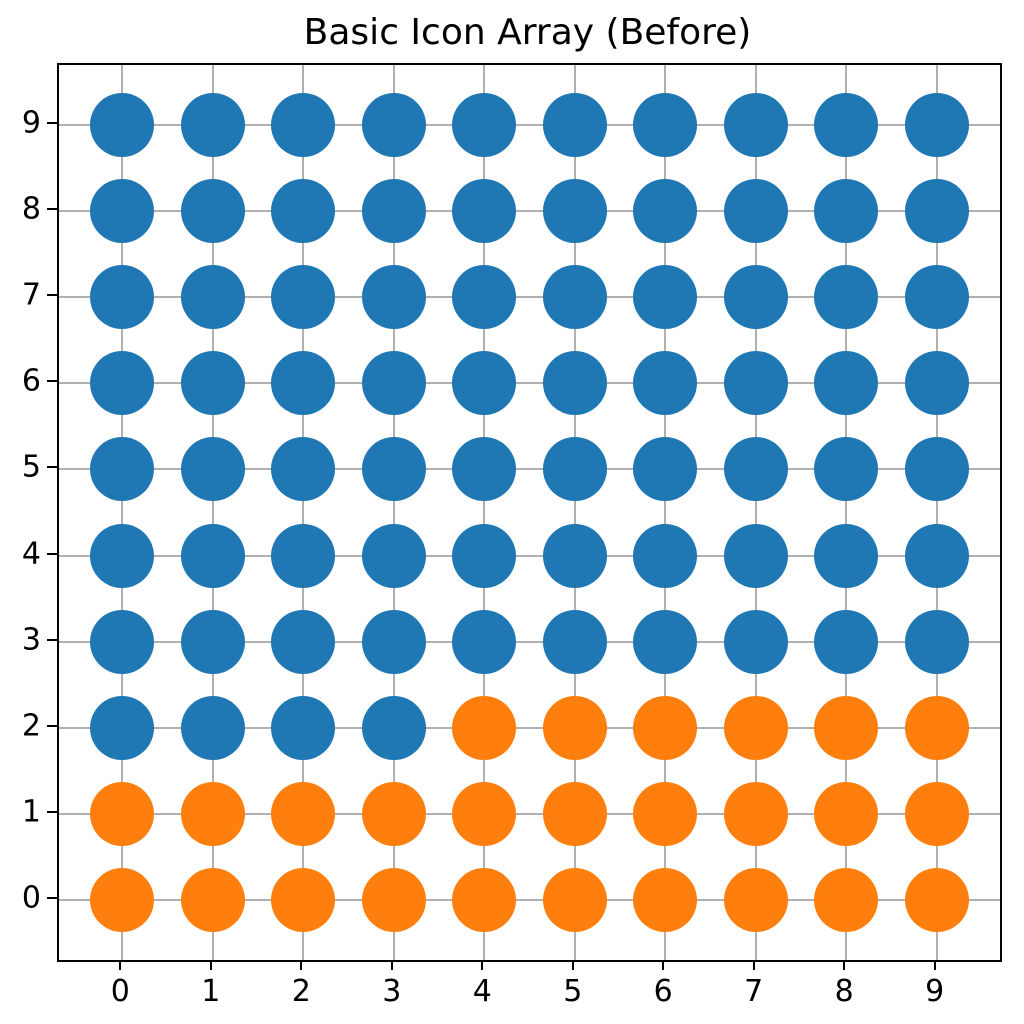 This screenshot has width=1024, height=1024. Describe the element at coordinates (211, 991) in the screenshot. I see `x-tick-label: 1` at that location.